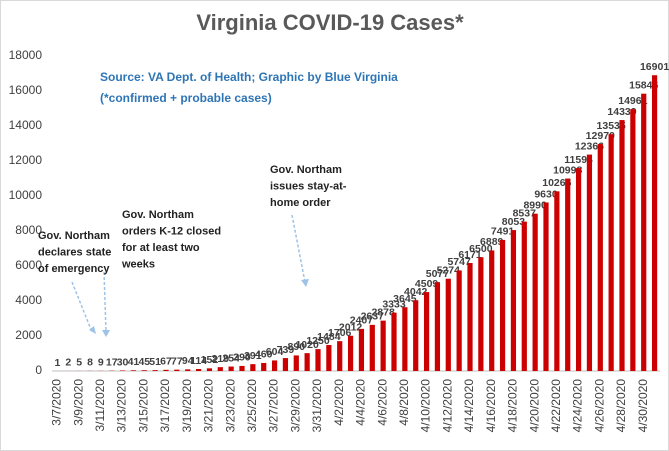 The width and height of the screenshot is (669, 451). I want to click on arrows, so click(188, 273).